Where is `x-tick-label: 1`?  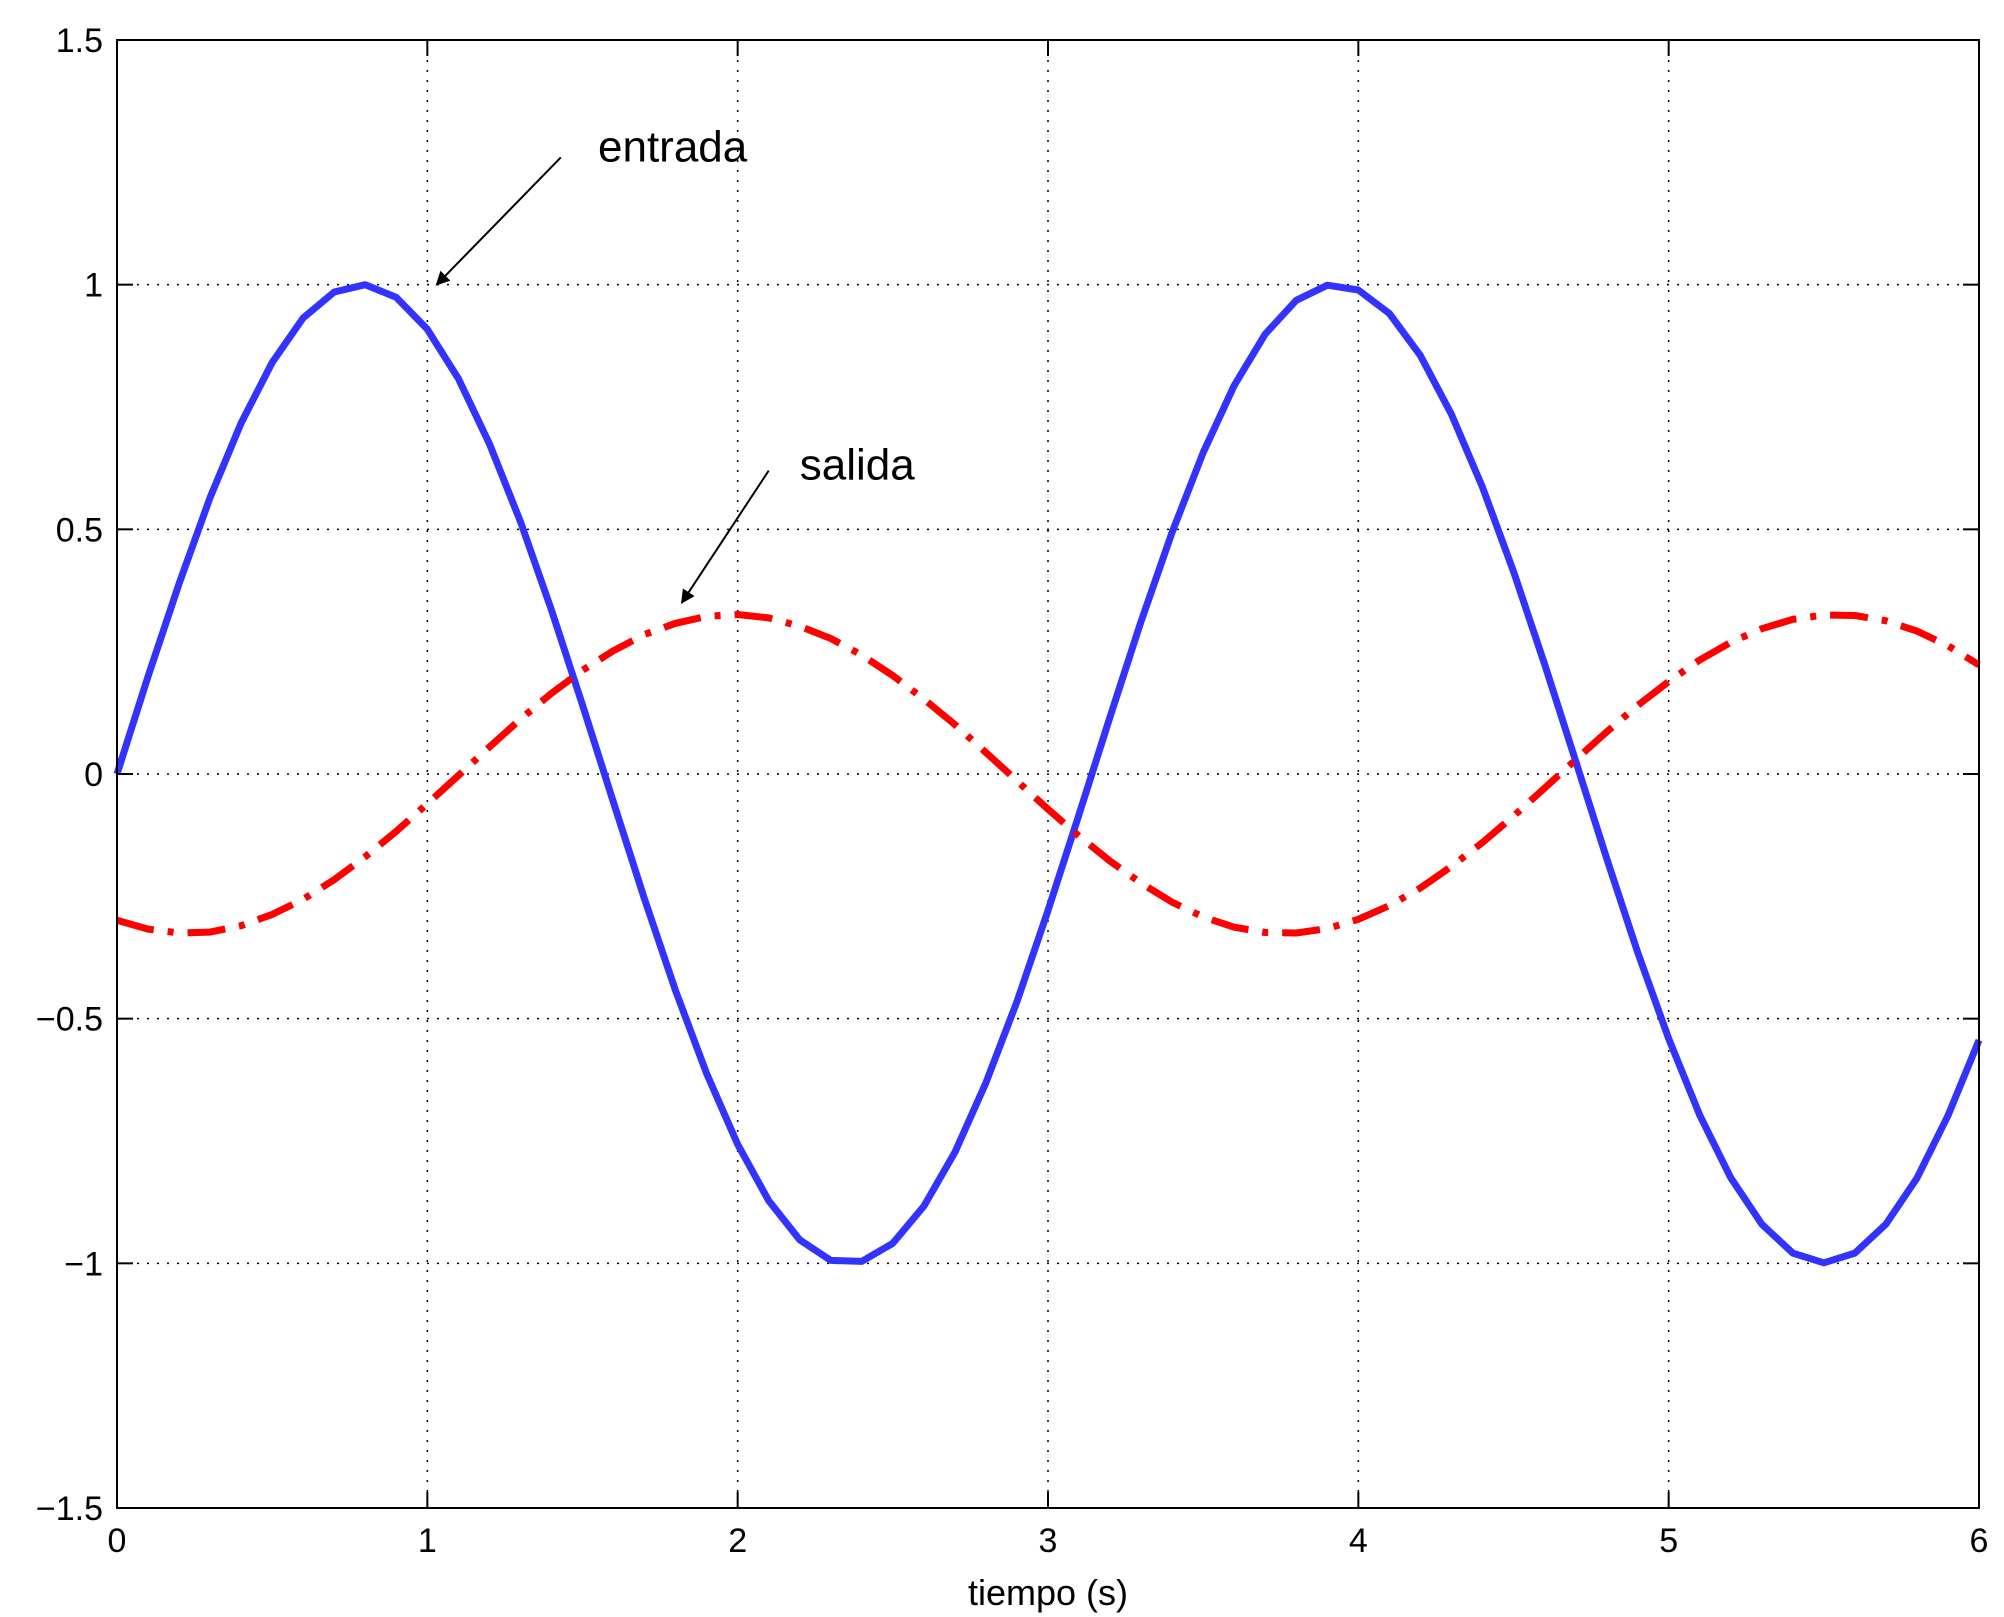 x-tick-label: 1 is located at coordinates (427, 1541).